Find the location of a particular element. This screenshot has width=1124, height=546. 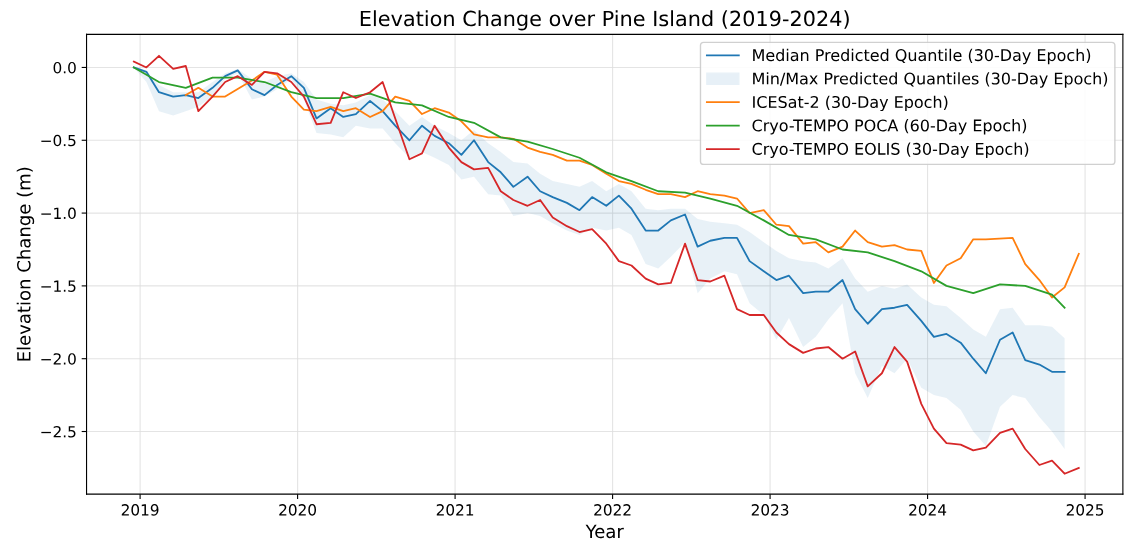

x-tick-label: 2019 is located at coordinates (140, 510).